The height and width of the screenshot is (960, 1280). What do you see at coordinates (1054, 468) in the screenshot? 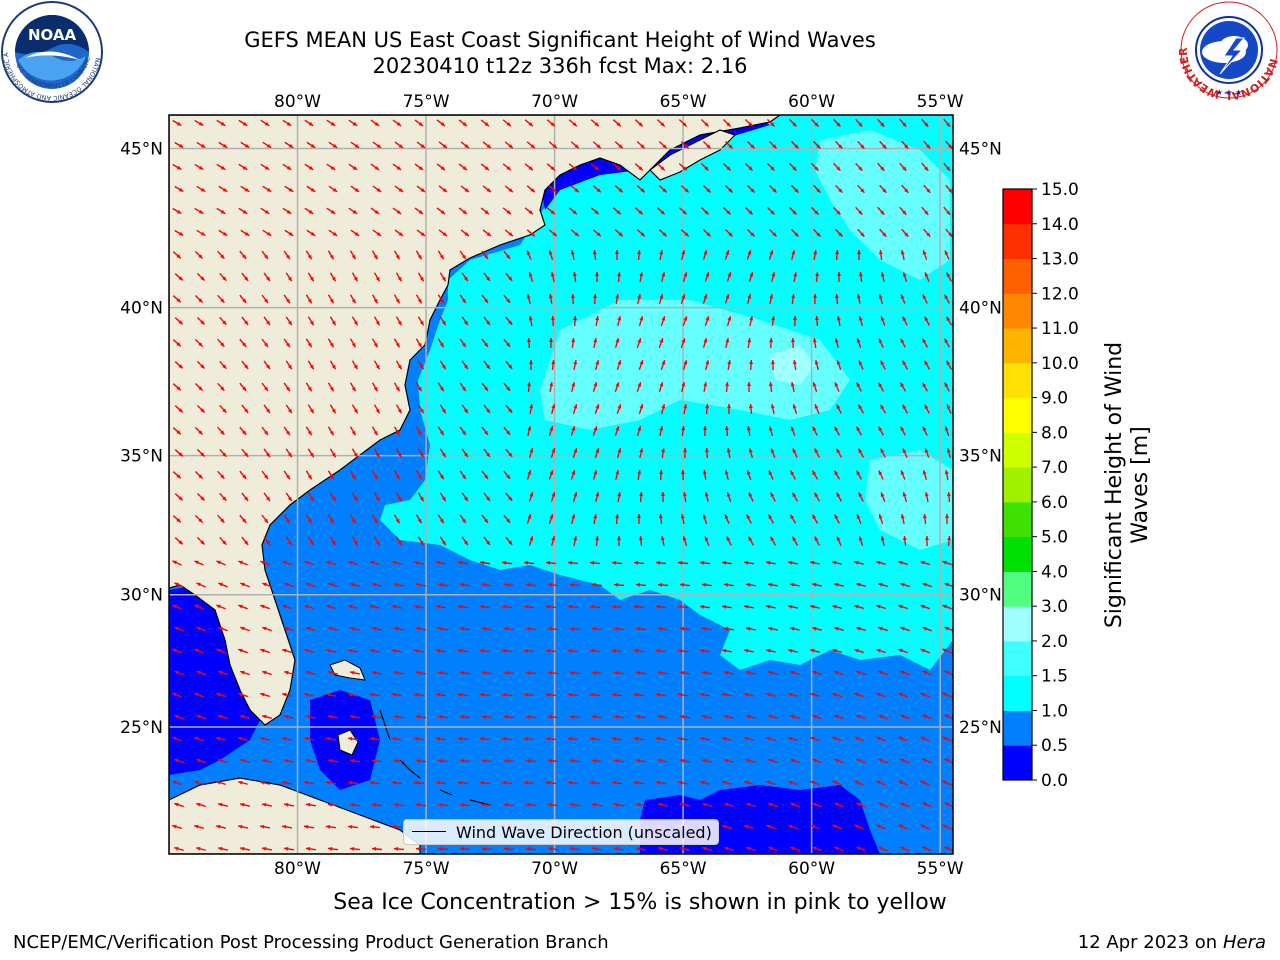
I see `colorbar-tick-label: 7.0` at bounding box center [1054, 468].